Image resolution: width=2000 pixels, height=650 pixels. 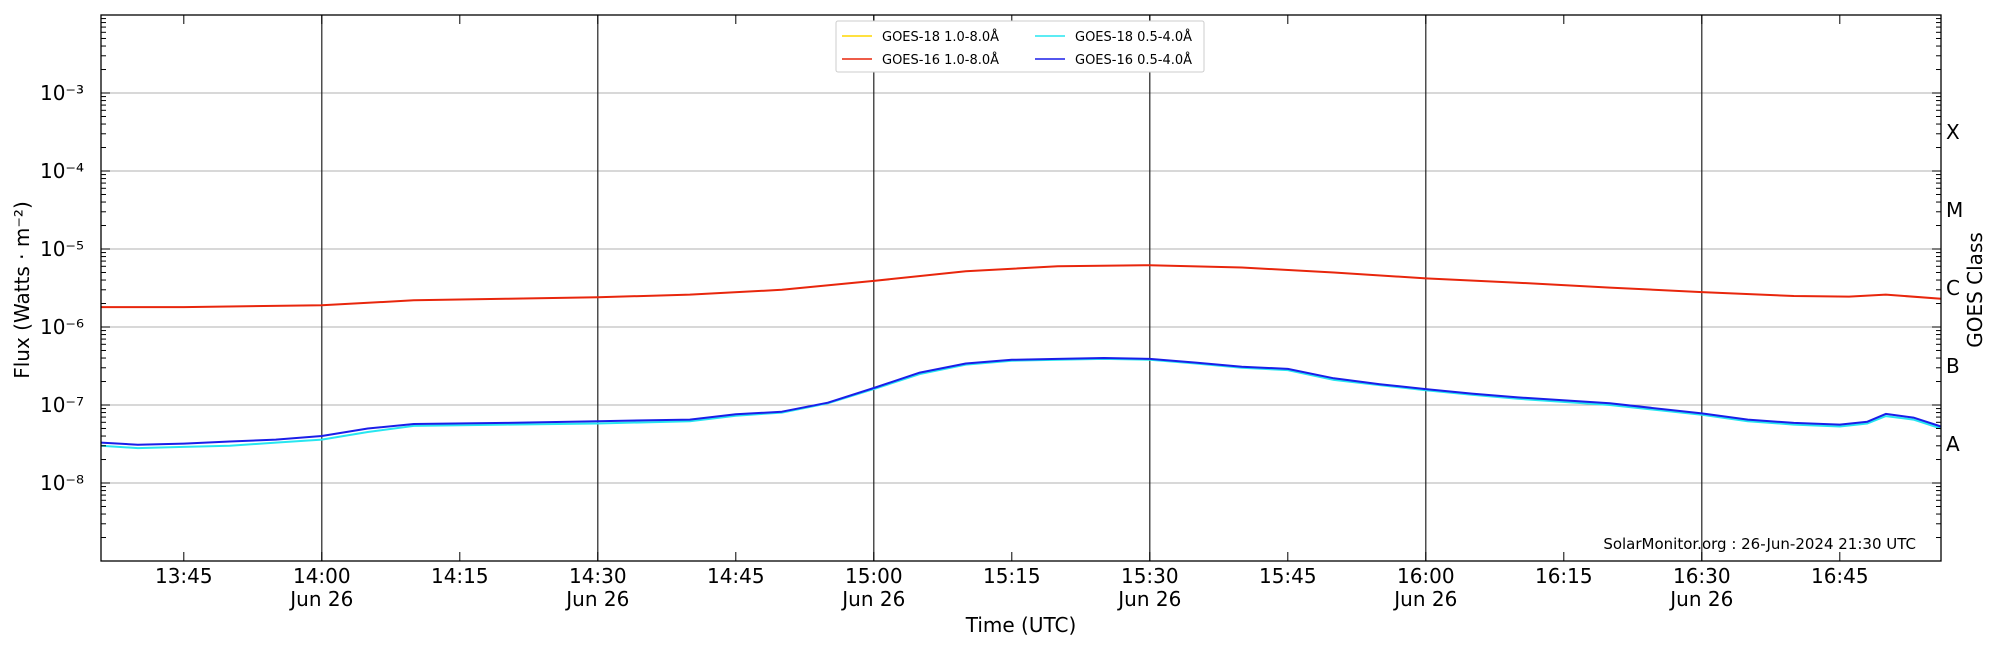 What do you see at coordinates (1133, 37) in the screenshot?
I see `legend-label-2: GOES-18 0.5-4.0Å` at bounding box center [1133, 37].